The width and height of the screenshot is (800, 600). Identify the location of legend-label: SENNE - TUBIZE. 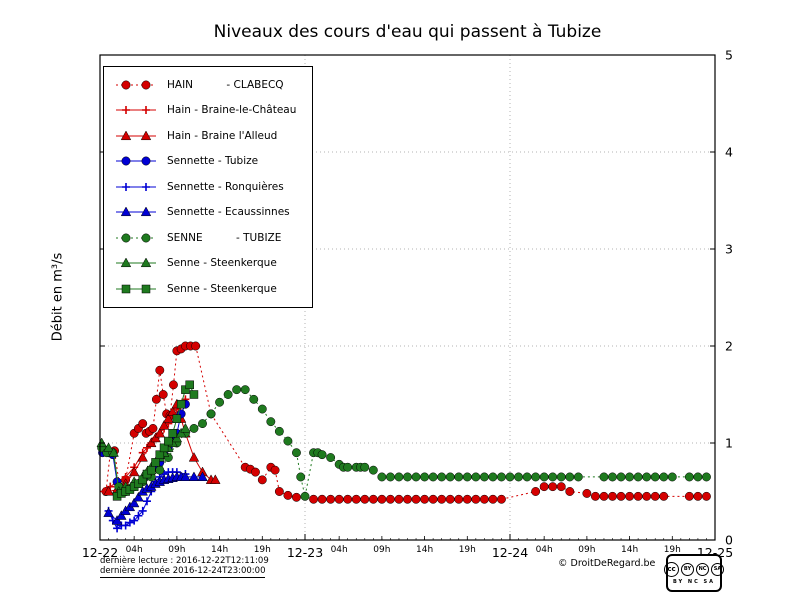
(224, 237).